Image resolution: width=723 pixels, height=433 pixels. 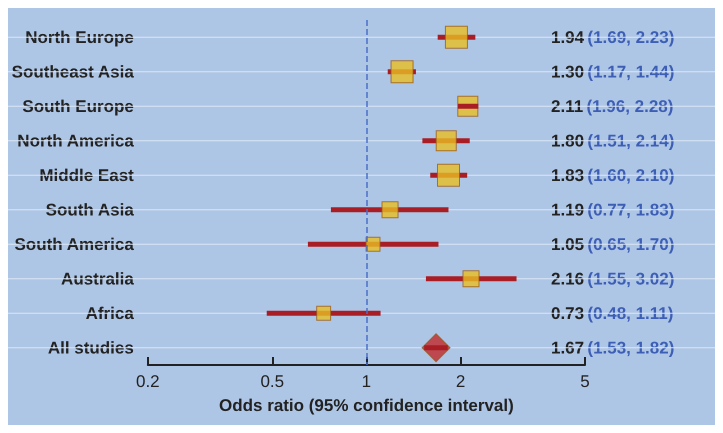 I want to click on x-tick-label: 2, so click(x=461, y=381).